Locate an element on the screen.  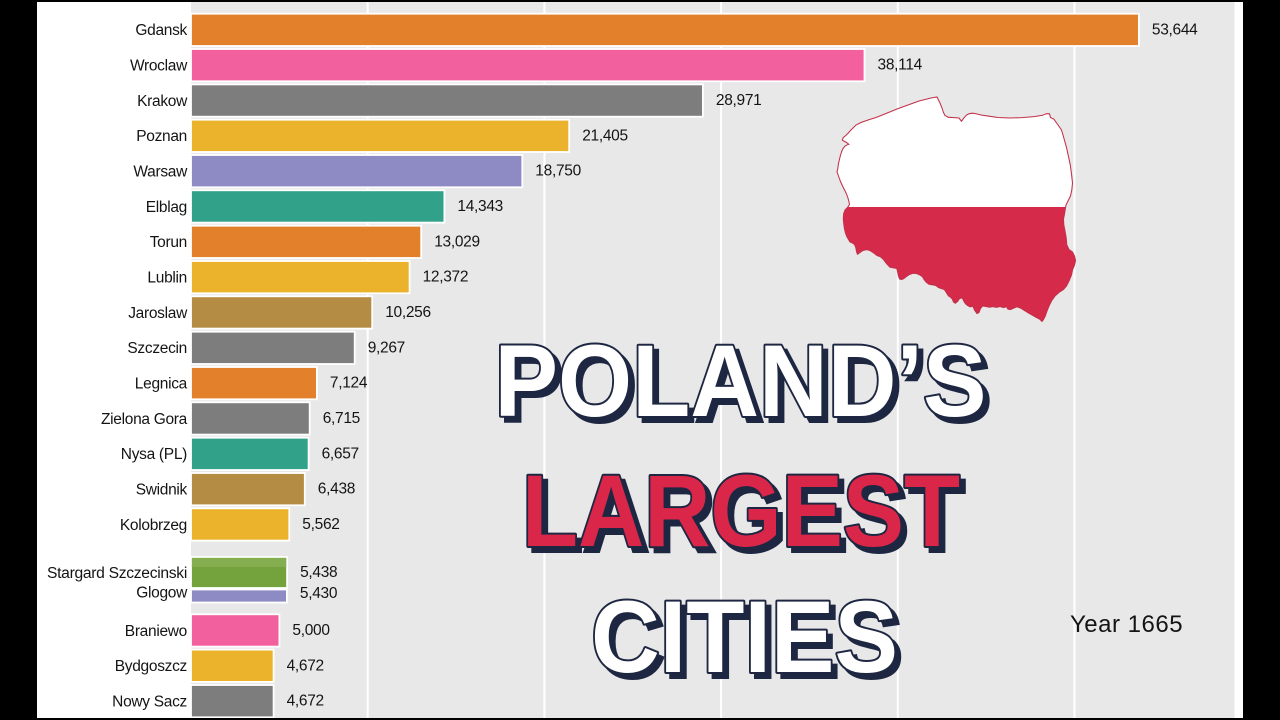
svg-text: 6,438 is located at coordinates (336, 489).